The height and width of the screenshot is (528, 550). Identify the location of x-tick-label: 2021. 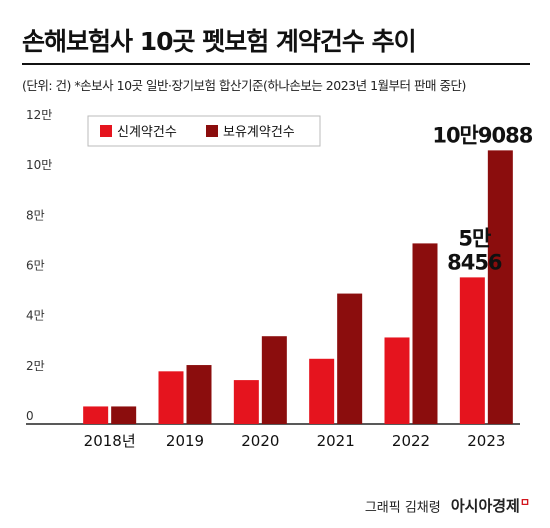
(336, 441).